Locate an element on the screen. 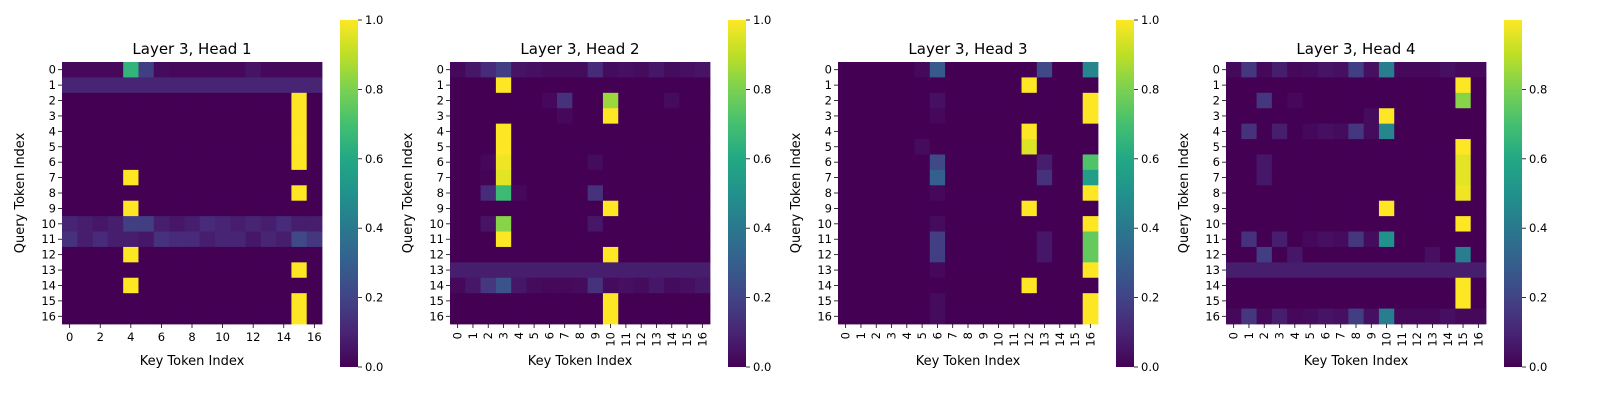 This screenshot has width=1600, height=400. y-tick-label: 6 is located at coordinates (52, 162).